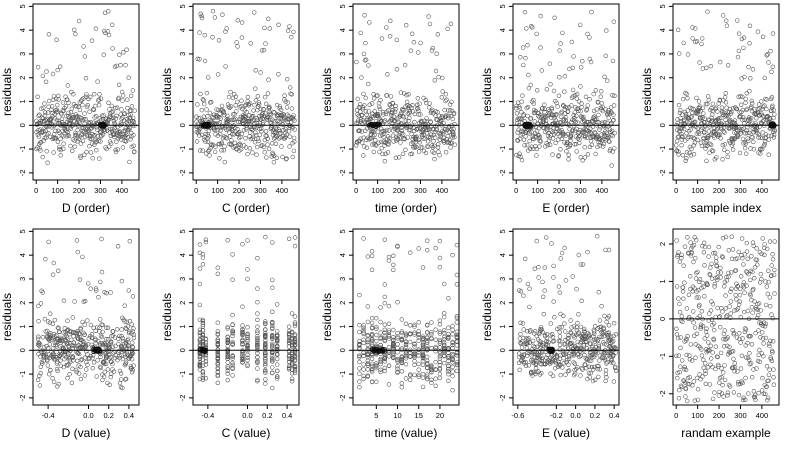  Describe the element at coordinates (405, 88) in the screenshot. I see `scatter-points` at that location.